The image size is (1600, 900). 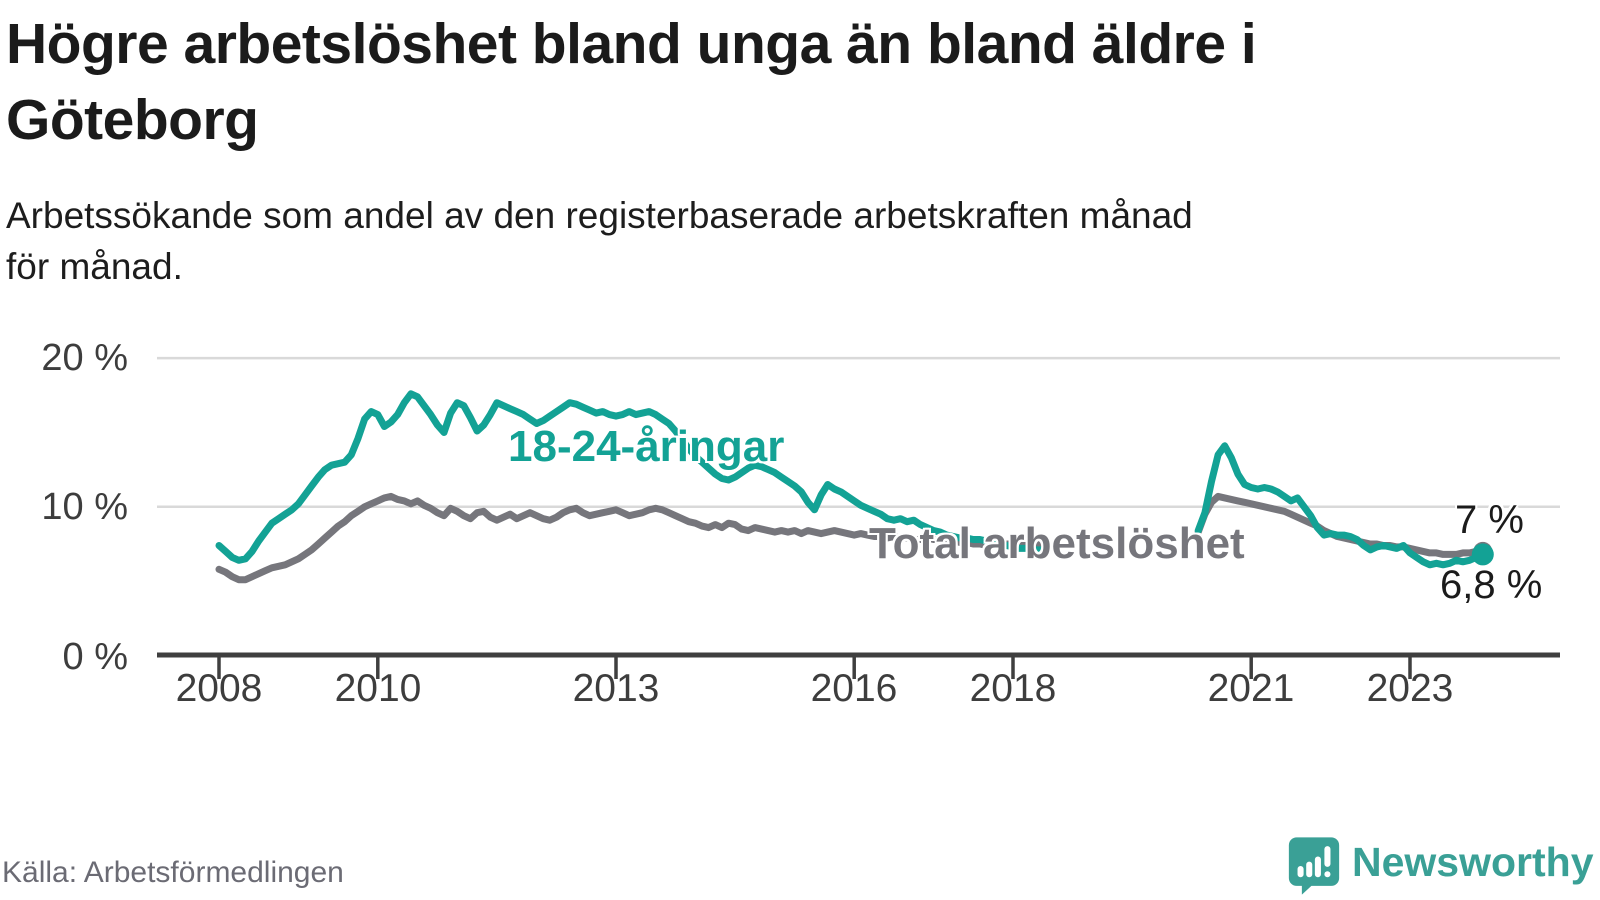 What do you see at coordinates (1410, 688) in the screenshot?
I see `x-axis-tick-label-2023: 2023` at bounding box center [1410, 688].